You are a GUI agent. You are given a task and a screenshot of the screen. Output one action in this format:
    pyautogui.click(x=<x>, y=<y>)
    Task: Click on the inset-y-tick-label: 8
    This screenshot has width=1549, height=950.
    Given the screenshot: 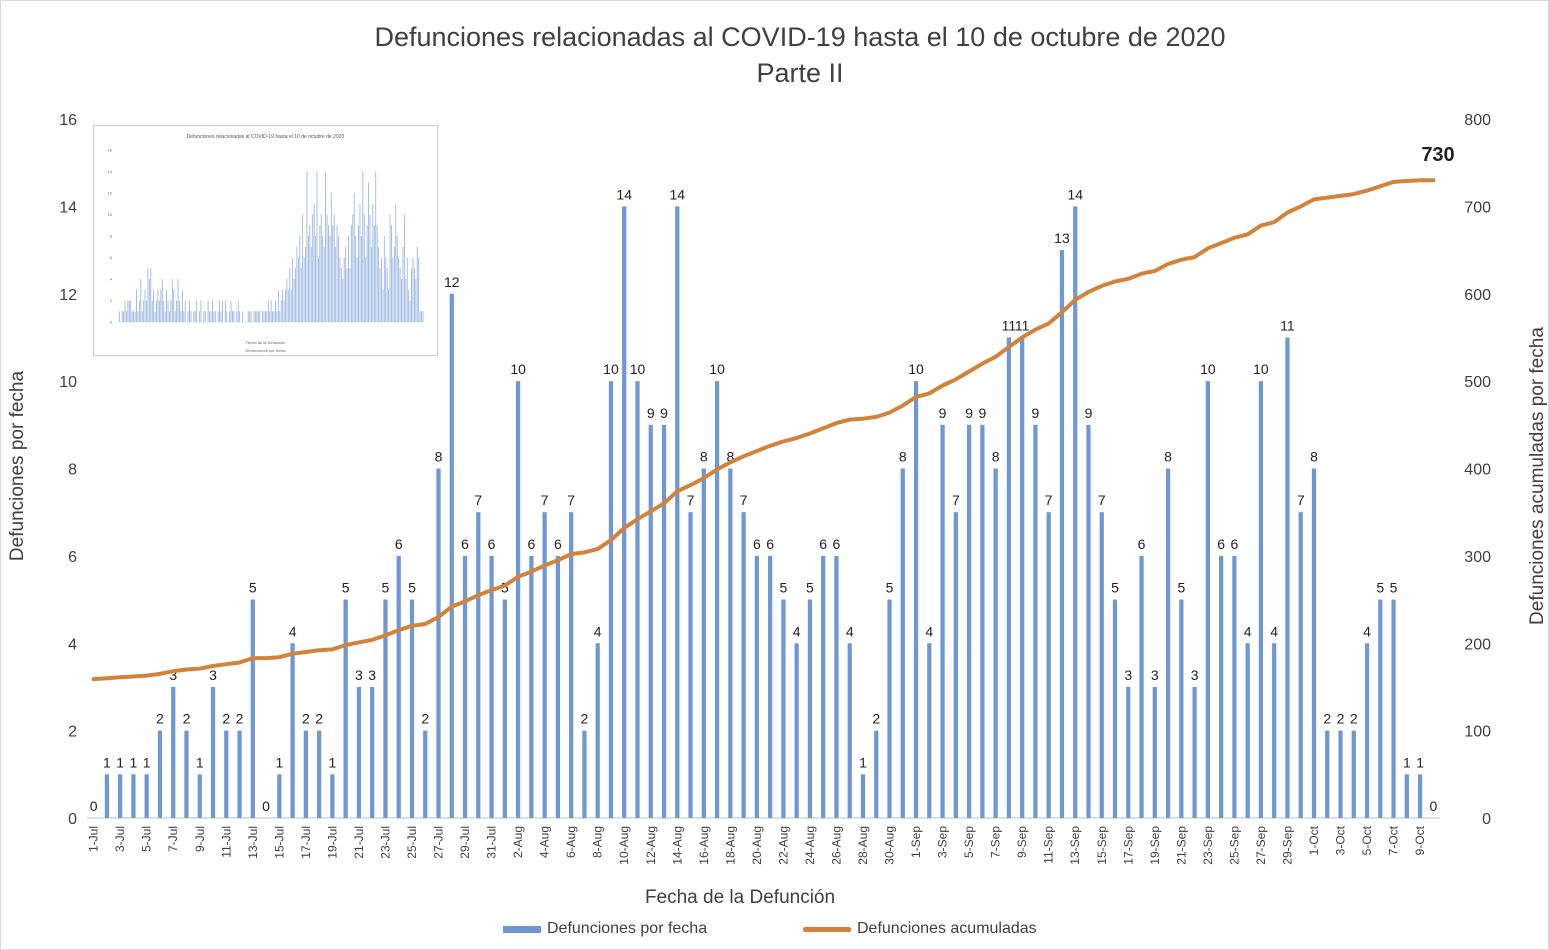 What is the action you would take?
    pyautogui.click(x=111, y=236)
    